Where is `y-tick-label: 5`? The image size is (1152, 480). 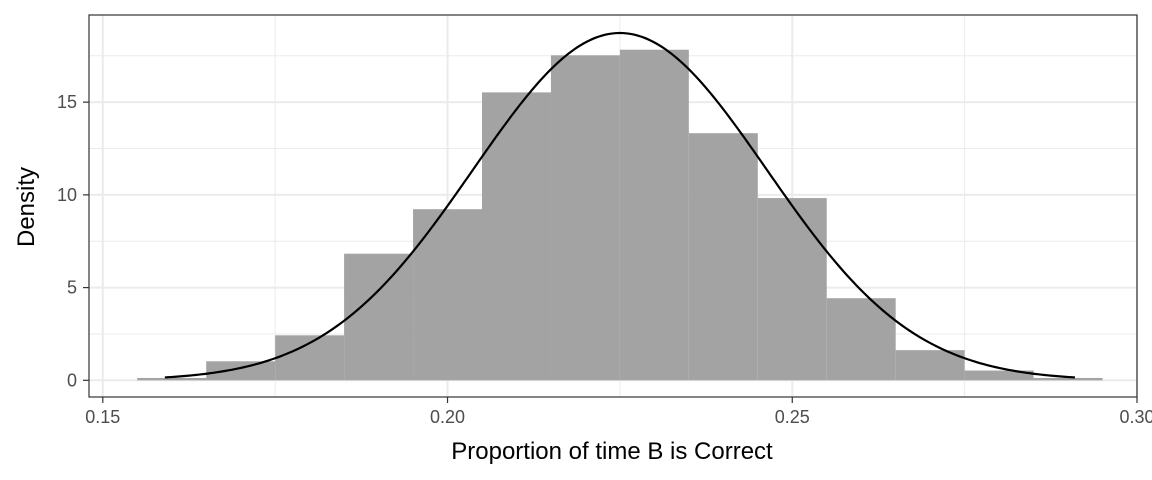 y-tick-label: 5 is located at coordinates (72, 288).